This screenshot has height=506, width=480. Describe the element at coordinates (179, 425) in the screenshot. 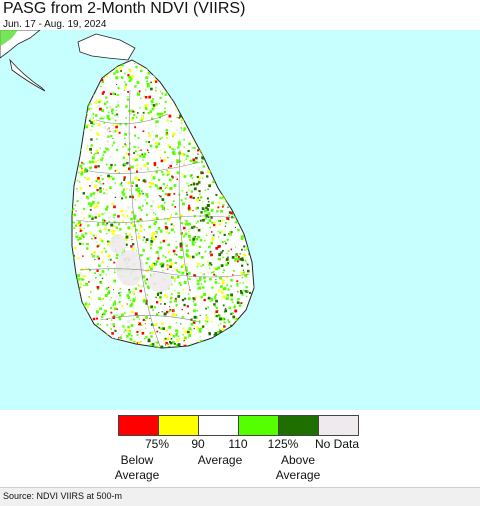

I see `legend-swatch-below-average-yellow` at that location.